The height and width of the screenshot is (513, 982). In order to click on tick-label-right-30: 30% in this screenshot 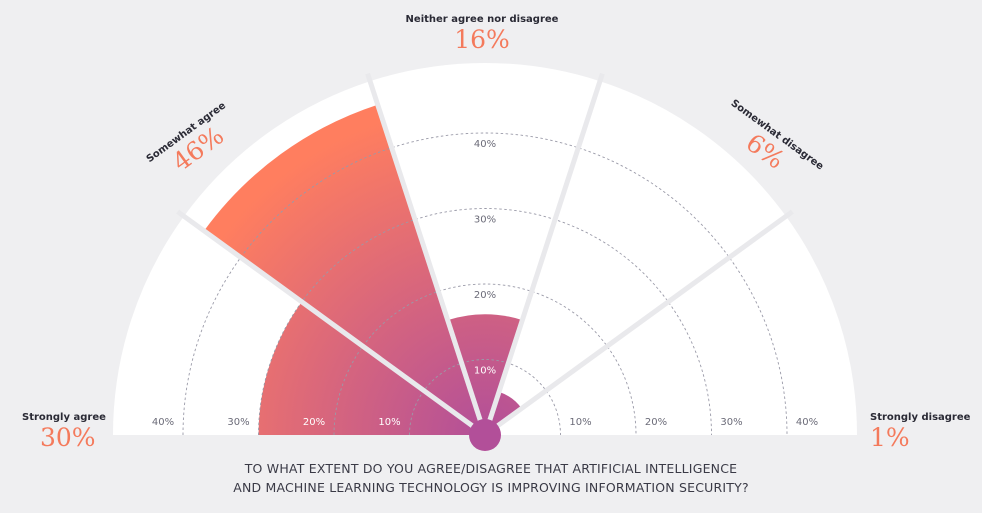, I will do `click(731, 422)`.